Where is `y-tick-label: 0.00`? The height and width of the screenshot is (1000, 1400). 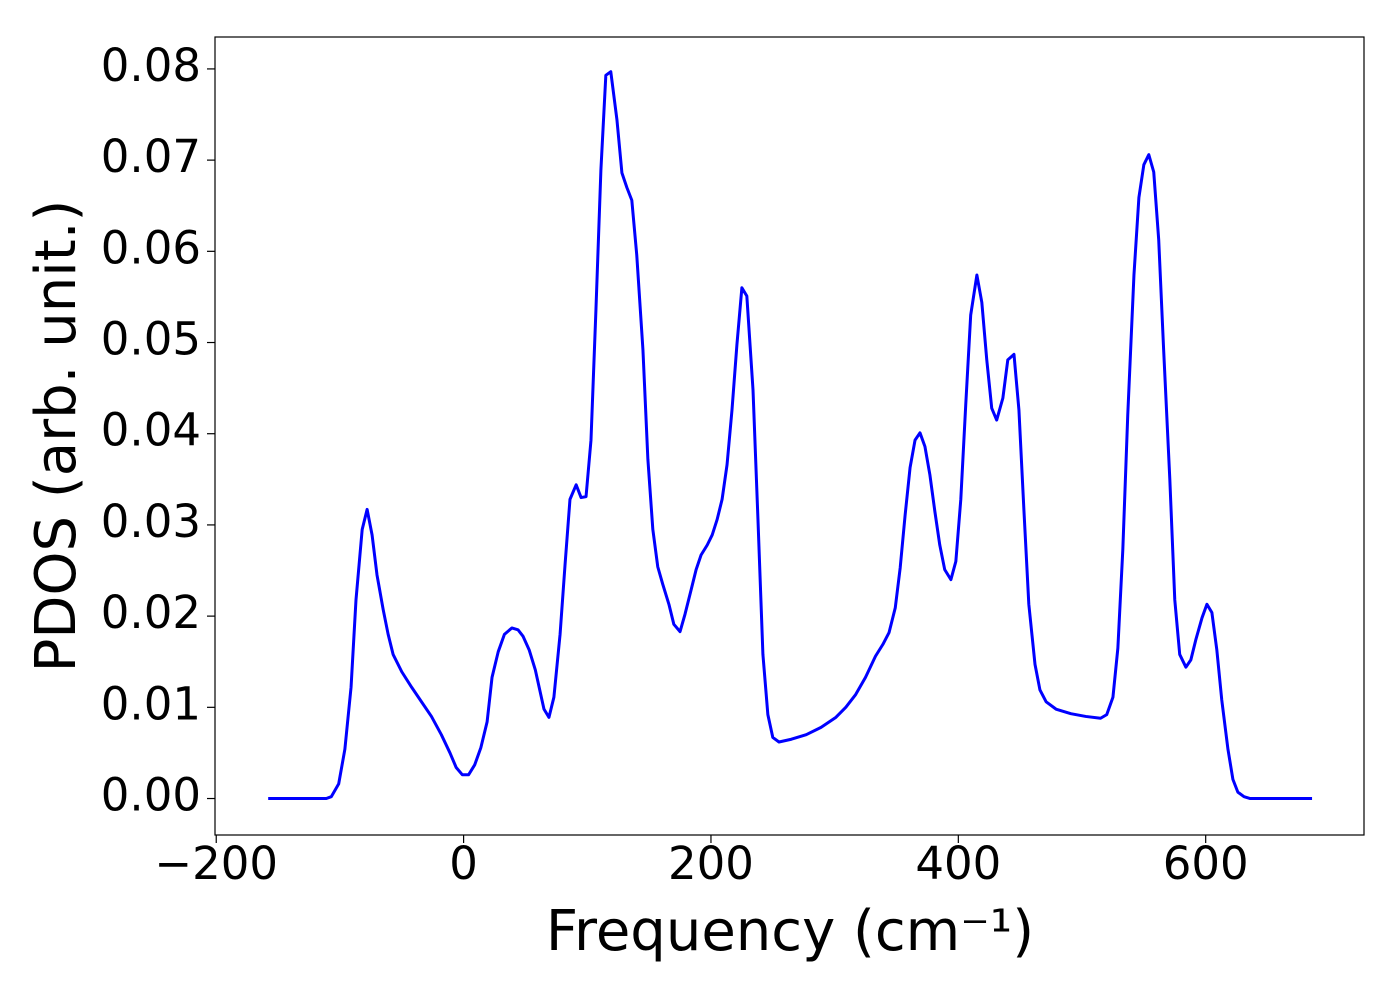 y-tick-label: 0.00 is located at coordinates (151, 795).